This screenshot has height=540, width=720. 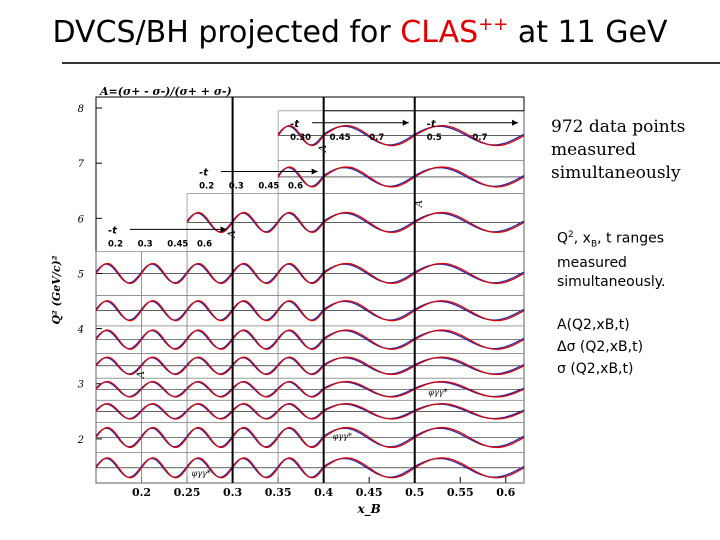 I want to click on x-tick-label: 0.5, so click(x=414, y=492).